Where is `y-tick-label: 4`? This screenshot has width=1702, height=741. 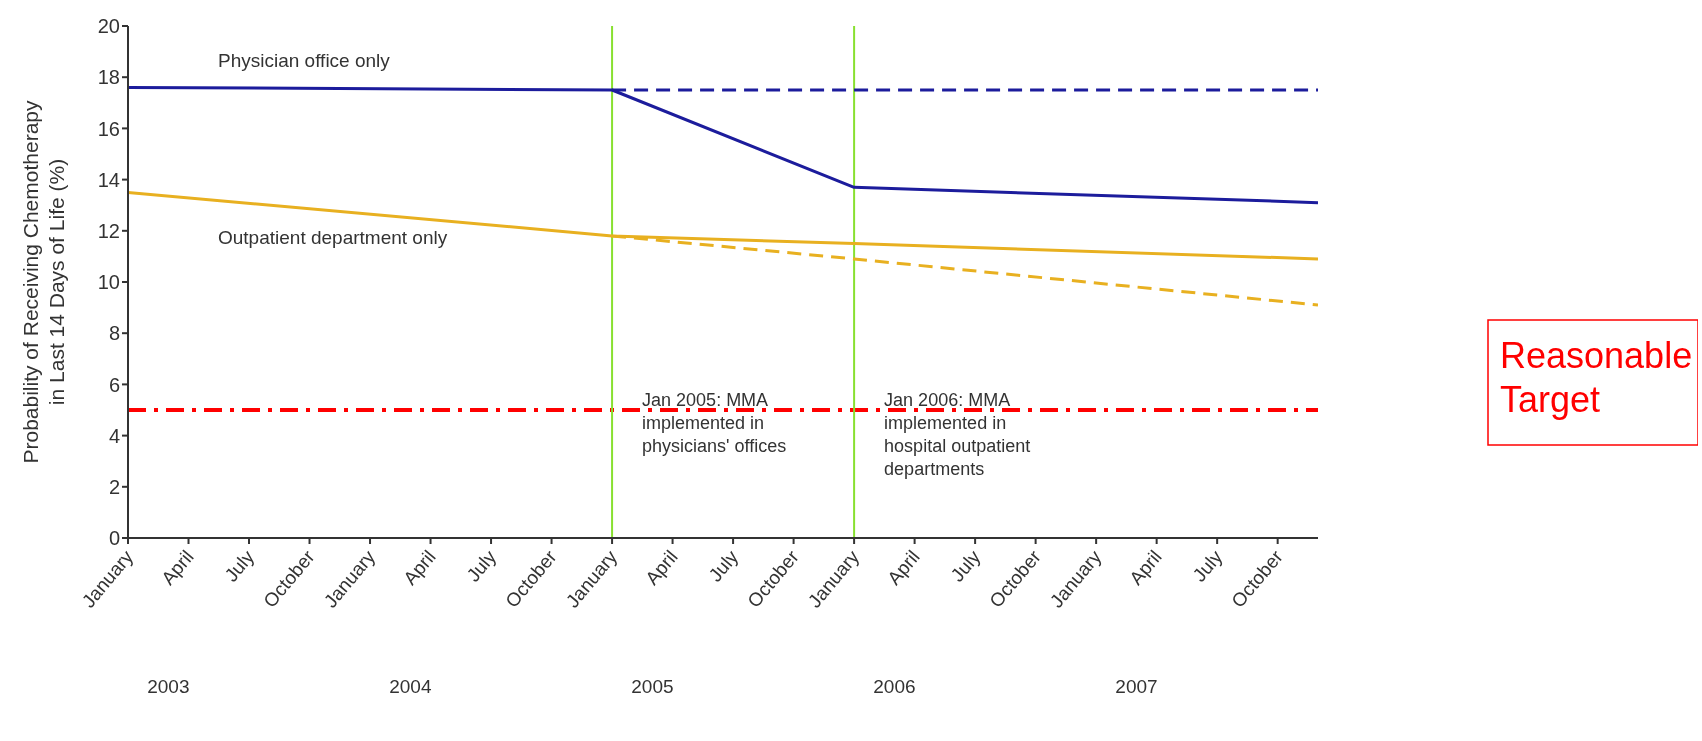 y-tick-label: 4 is located at coordinates (114, 435).